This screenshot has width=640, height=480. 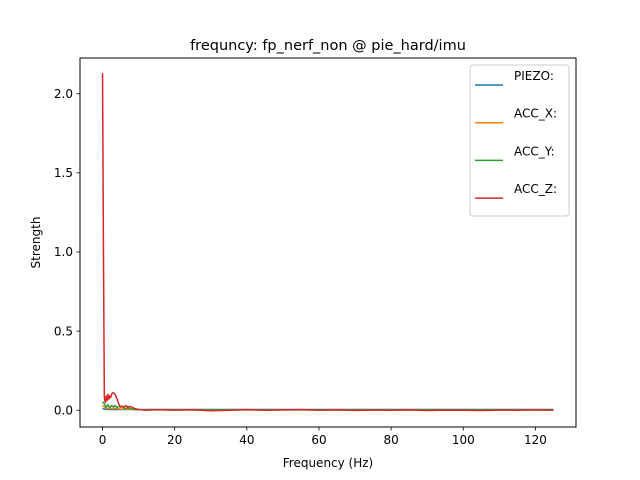 I want to click on x-axis: 0 20 40 60 80 100 120, so click(x=323, y=437).